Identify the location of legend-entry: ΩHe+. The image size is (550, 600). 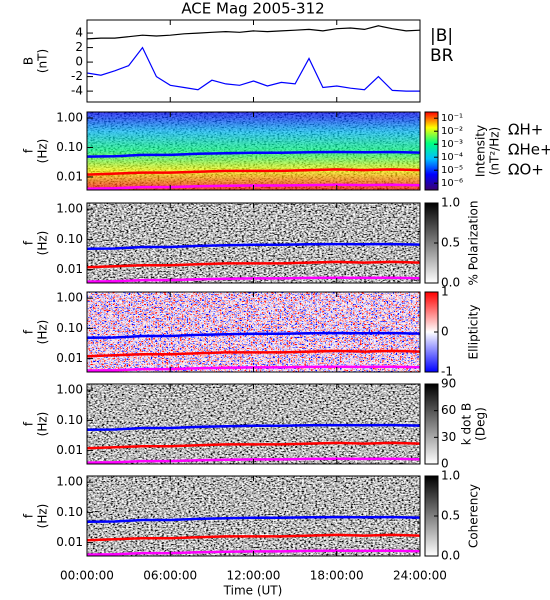
(529, 150).